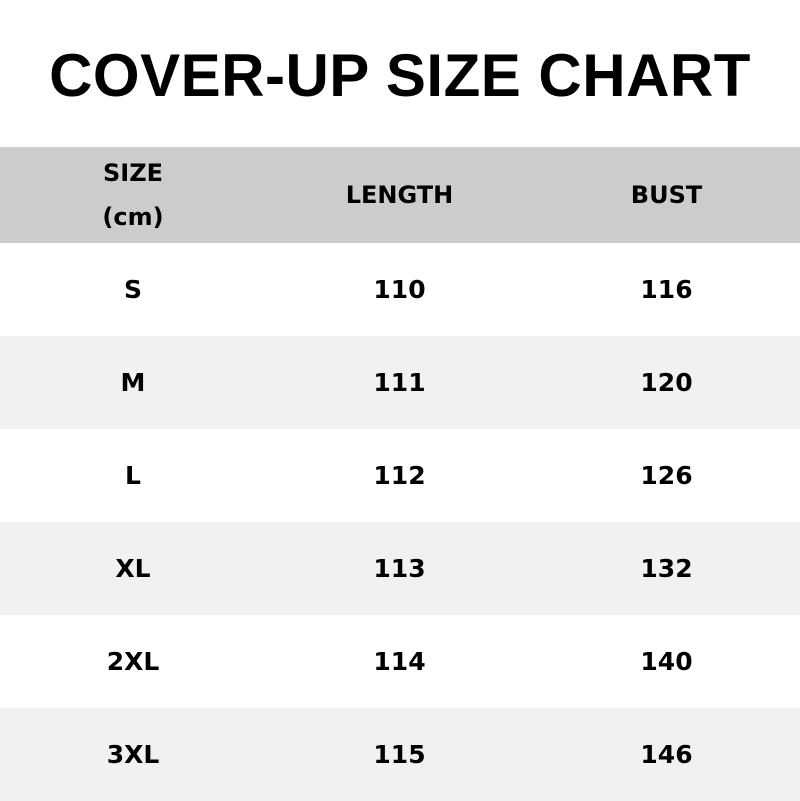 The image size is (800, 801). I want to click on table-row: XL 113 132, so click(400, 568).